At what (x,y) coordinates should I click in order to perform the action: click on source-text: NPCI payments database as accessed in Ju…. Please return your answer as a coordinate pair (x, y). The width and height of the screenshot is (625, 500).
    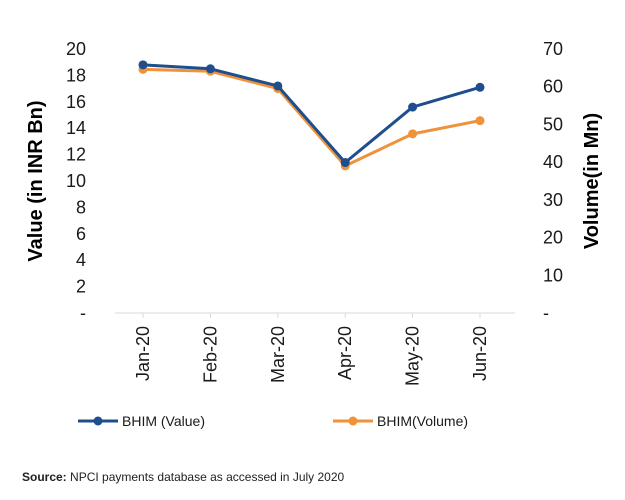
    Looking at the image, I should click on (207, 477).